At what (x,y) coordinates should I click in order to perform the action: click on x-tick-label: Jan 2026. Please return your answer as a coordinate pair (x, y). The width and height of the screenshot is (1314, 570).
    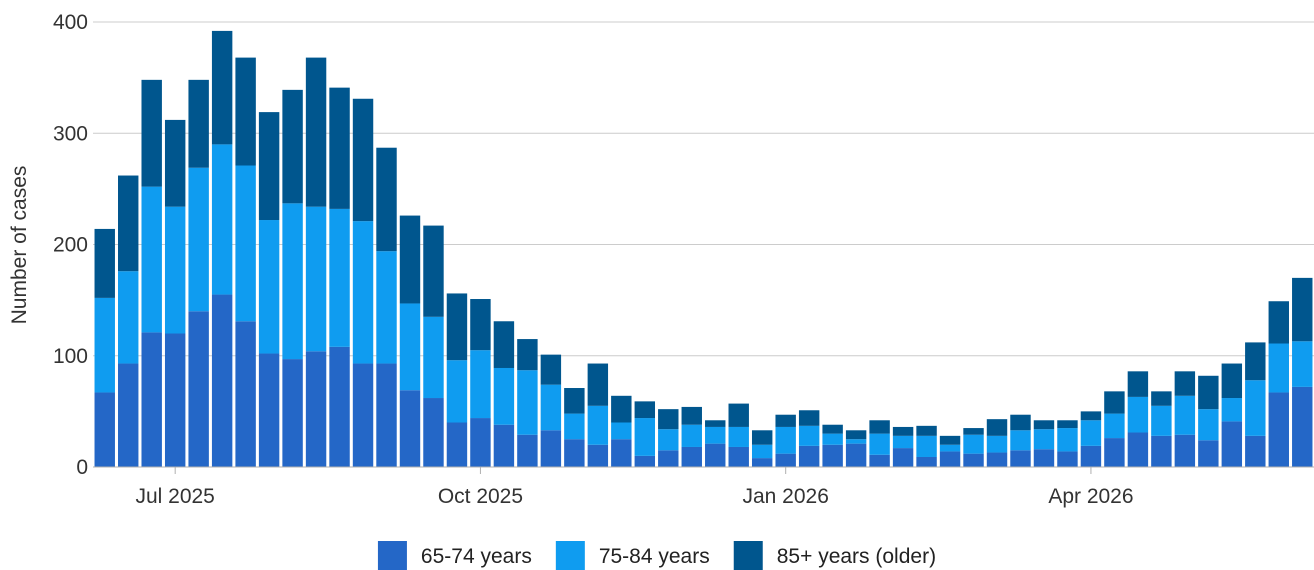
    Looking at the image, I should click on (785, 496).